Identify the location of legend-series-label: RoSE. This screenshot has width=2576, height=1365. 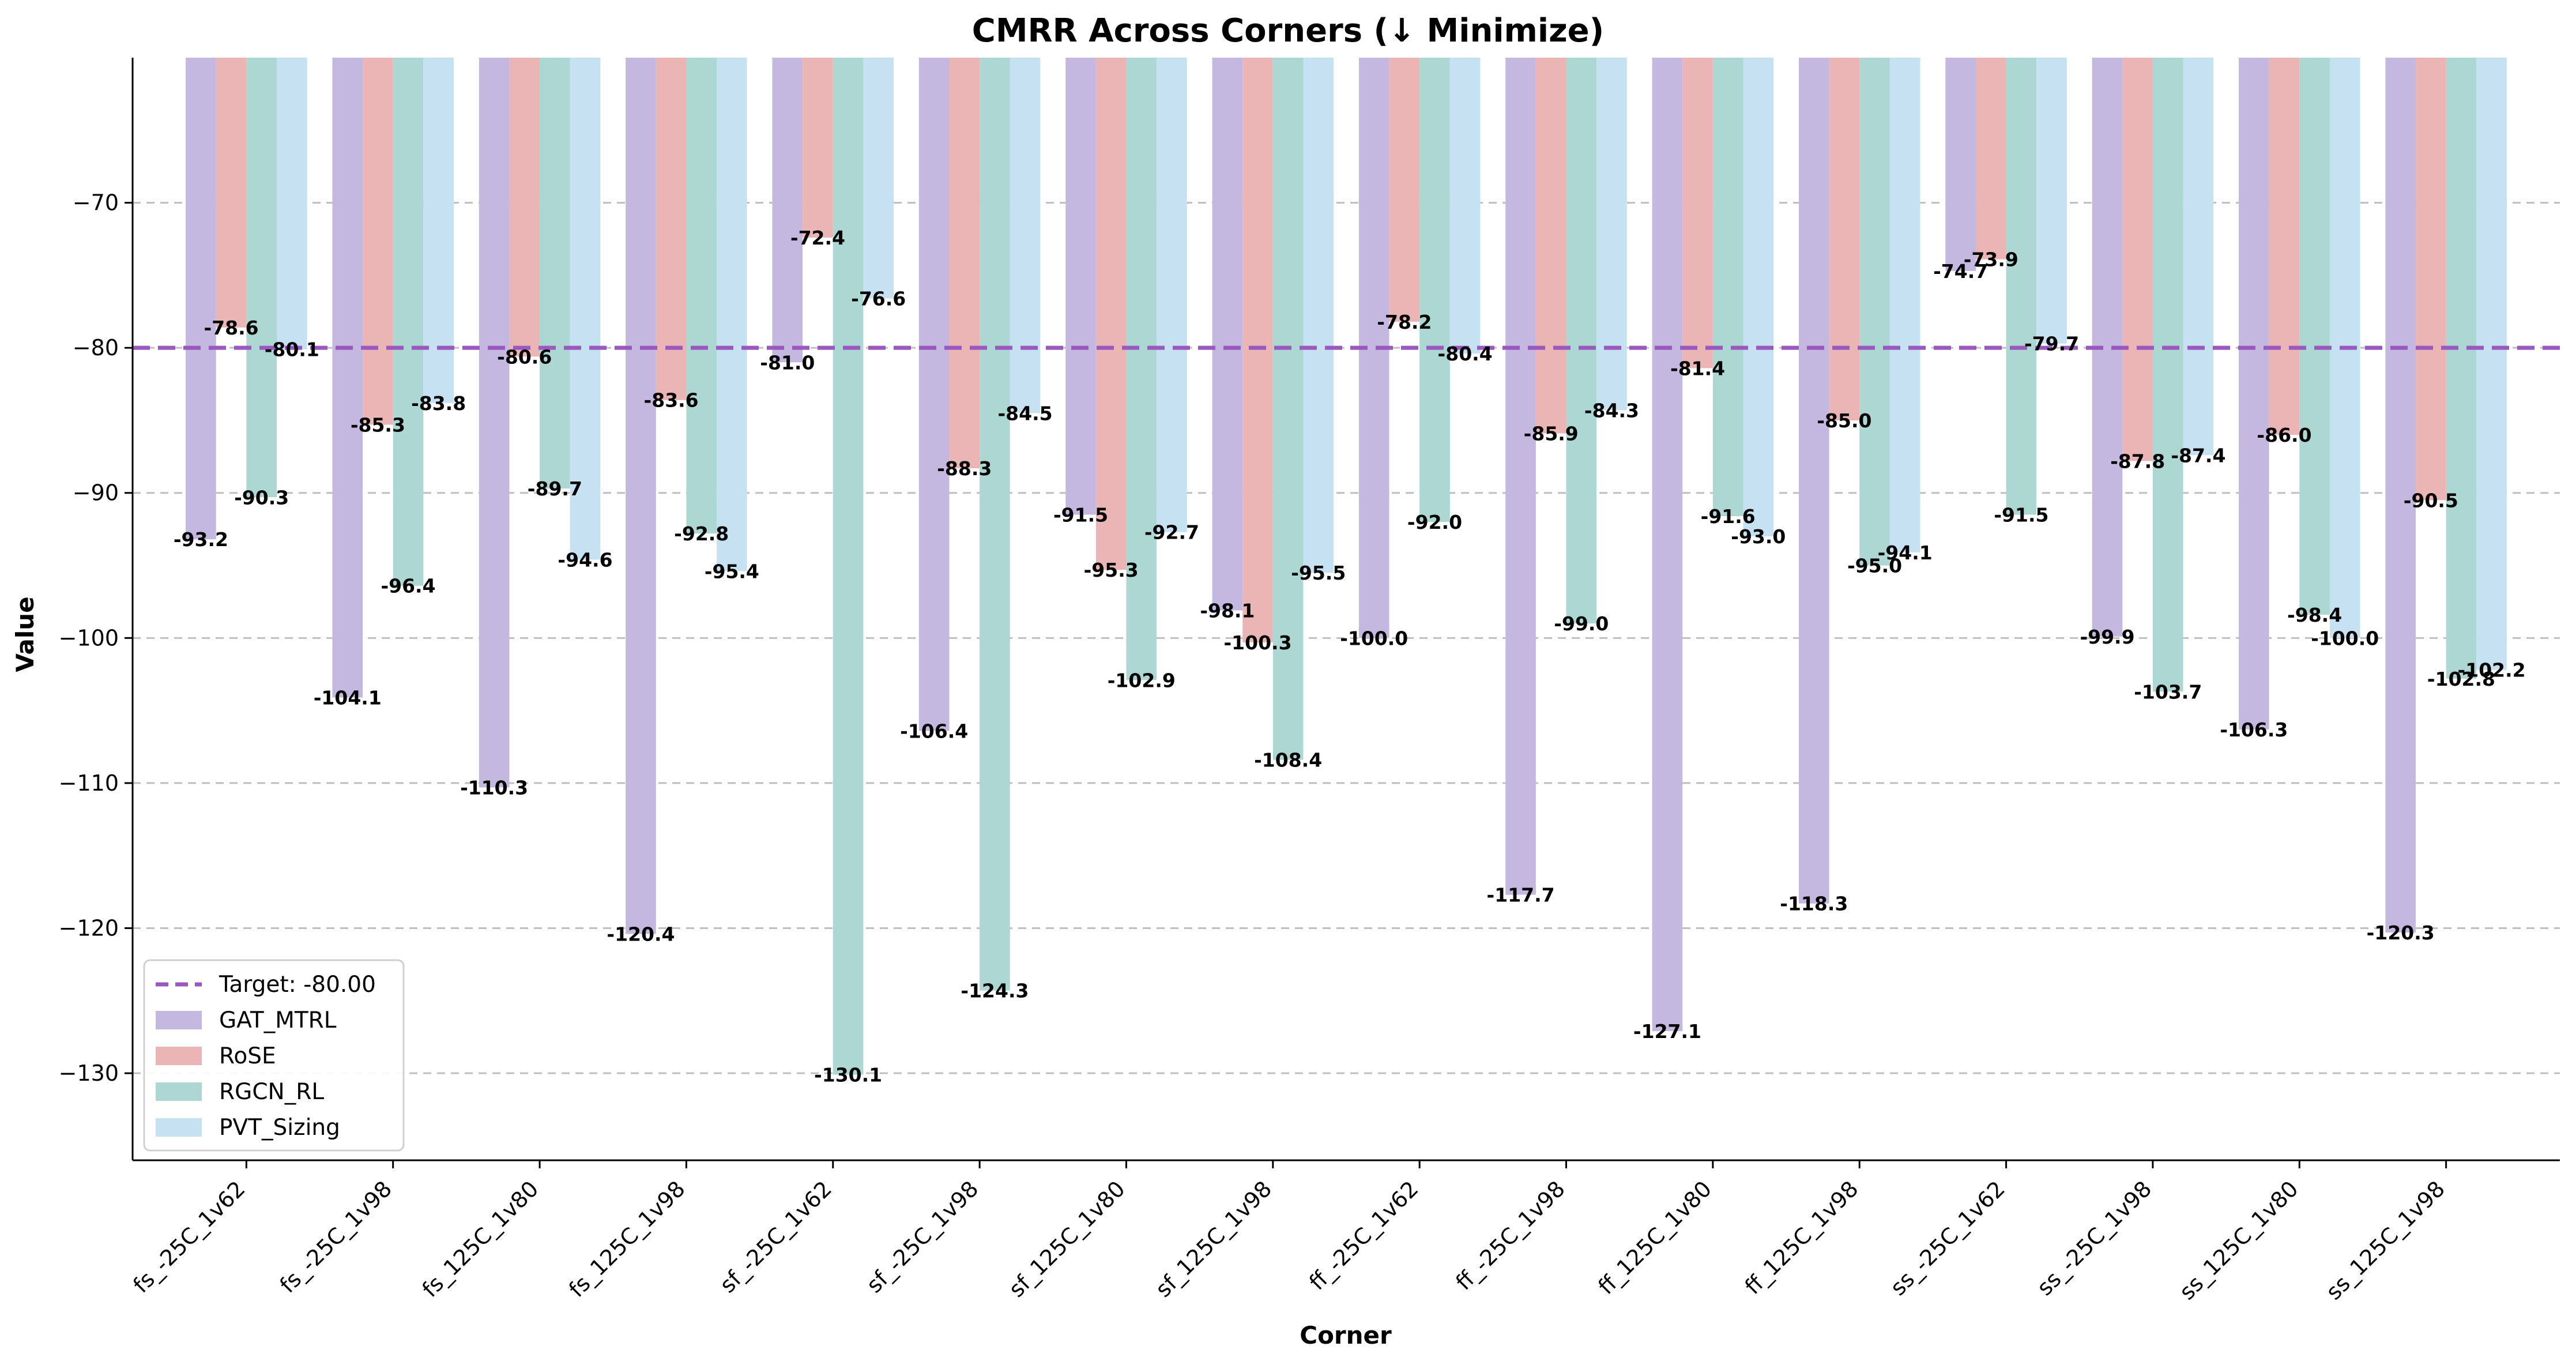
(247, 1056).